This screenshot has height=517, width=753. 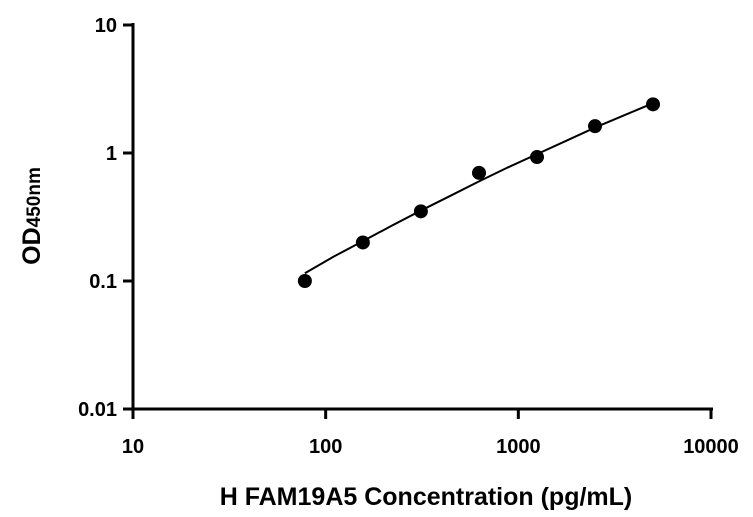 What do you see at coordinates (97, 410) in the screenshot?
I see `y-tick-label: 0.01` at bounding box center [97, 410].